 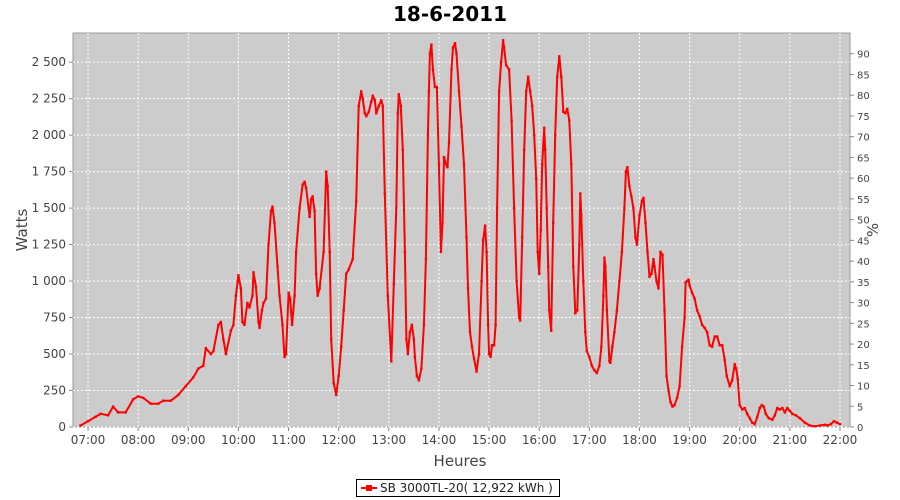 What do you see at coordinates (49, 135) in the screenshot?
I see `y-tick-label: 2 000` at bounding box center [49, 135].